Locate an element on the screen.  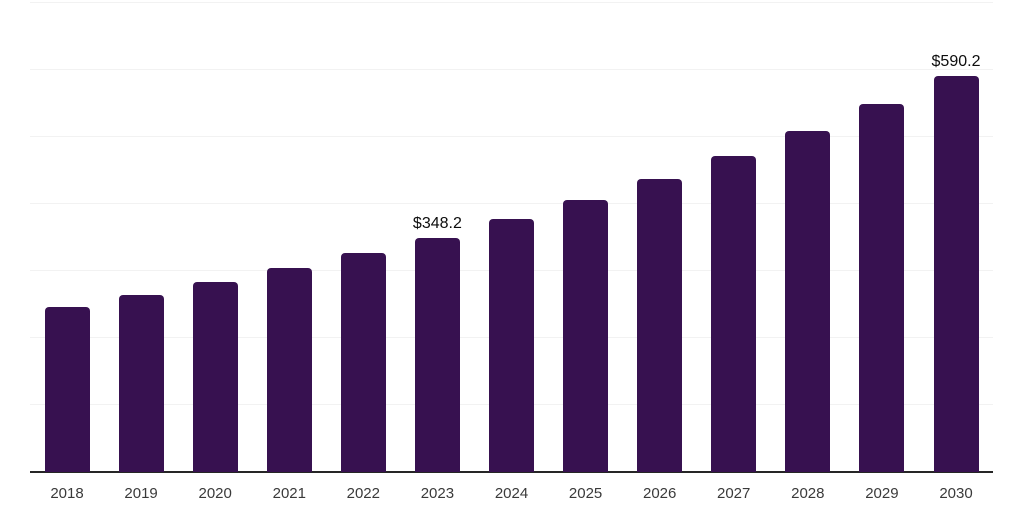
x-axis-line is located at coordinates (511, 472).